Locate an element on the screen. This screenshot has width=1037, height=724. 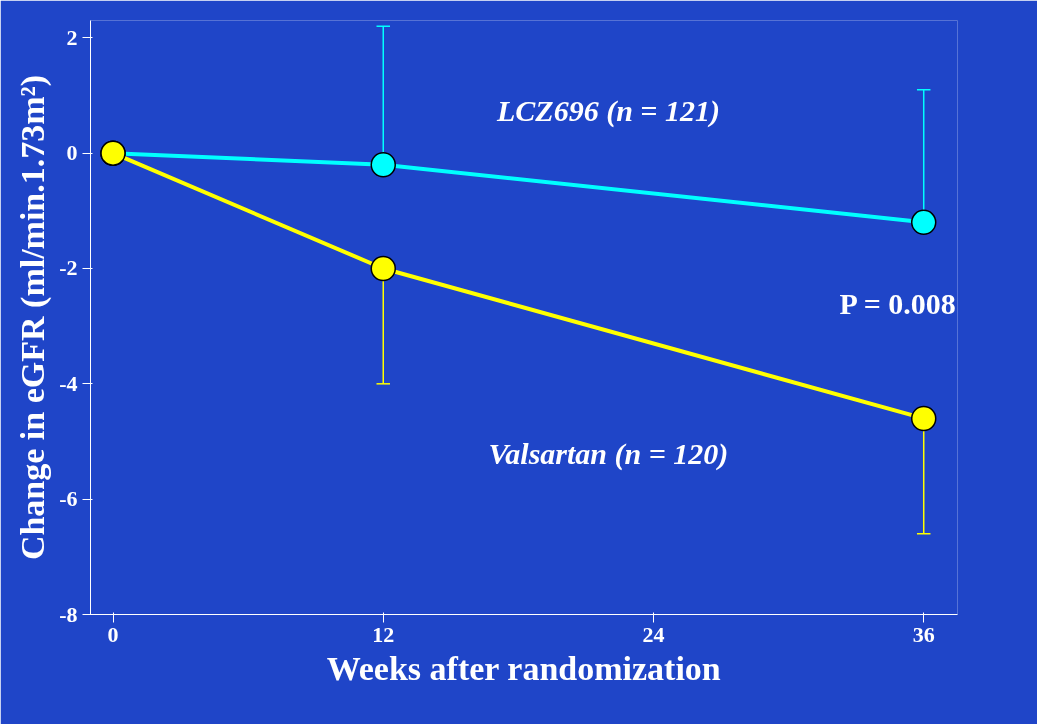
y-axis-title: Change in eGFR (ml/min.1.73m²) is located at coordinates (33, 317).